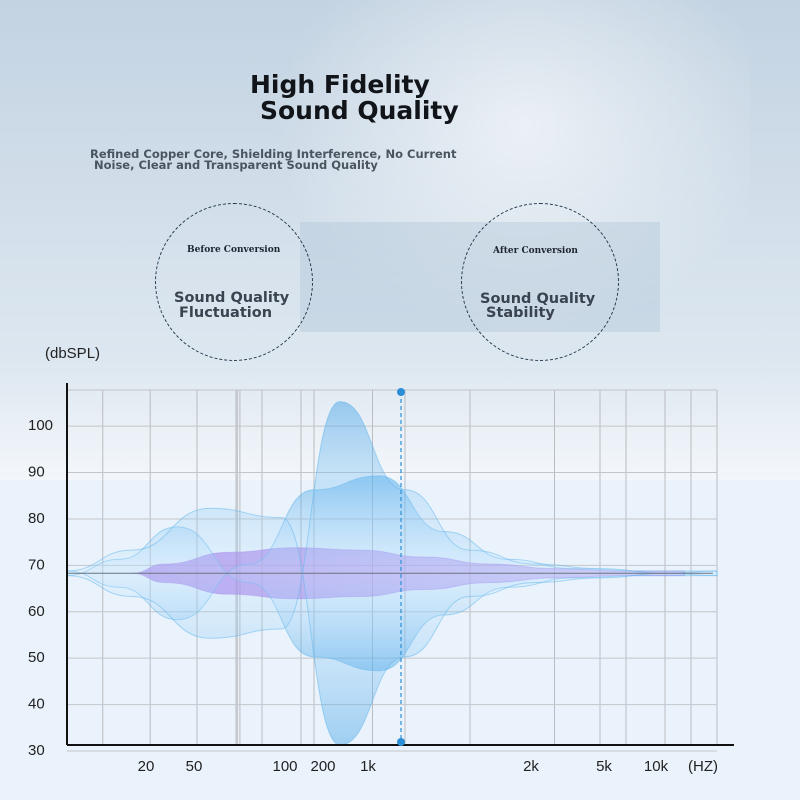 The height and width of the screenshot is (800, 800). Describe the element at coordinates (146, 766) in the screenshot. I see `x-tick-label: 20` at that location.